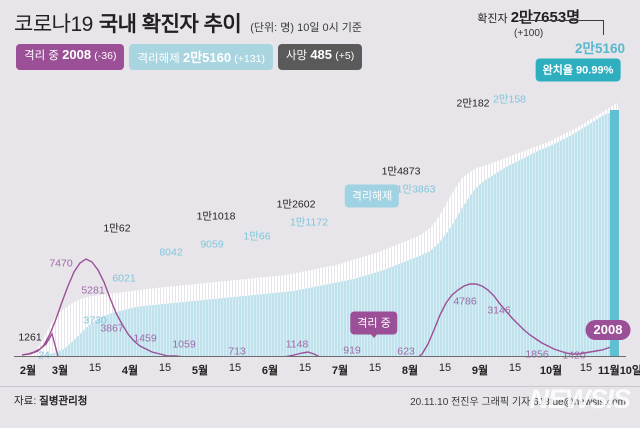 The height and width of the screenshot is (428, 640). I want to click on x-tick-17: 11월10일, so click(618, 371).